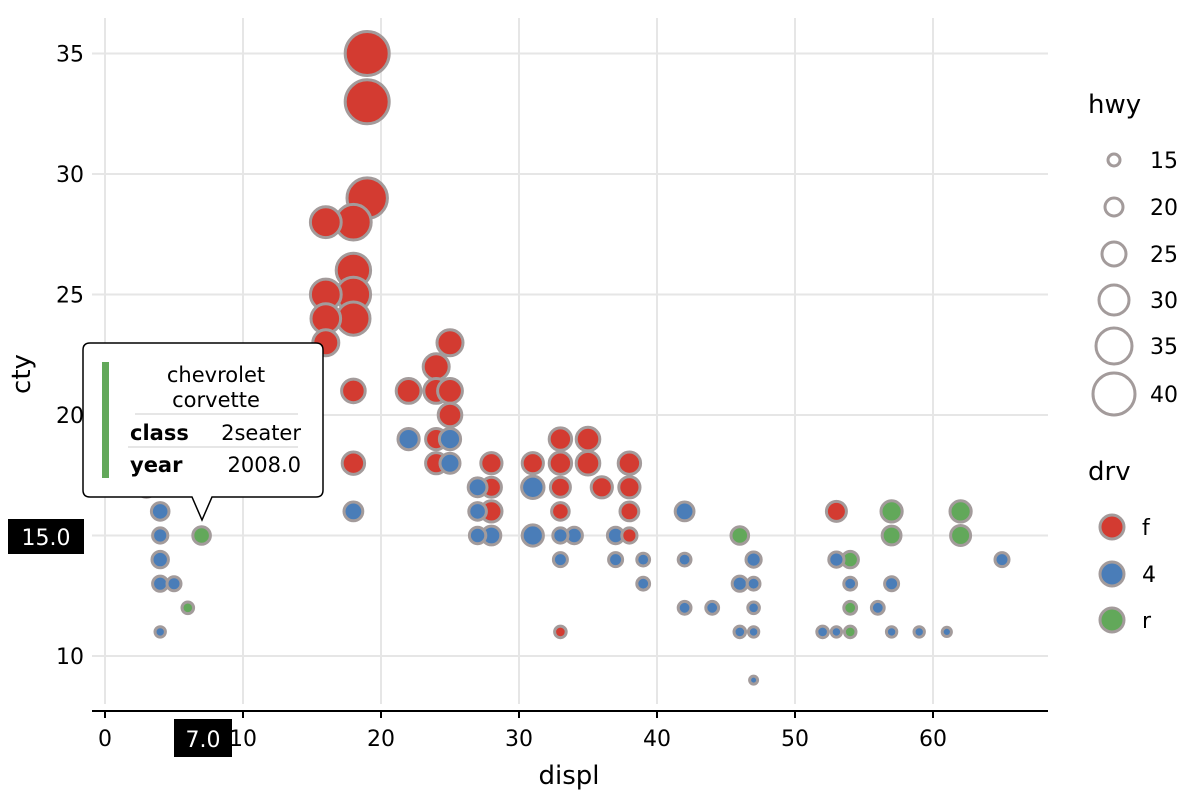  I want to click on y-tick-label: 20, so click(70, 416).